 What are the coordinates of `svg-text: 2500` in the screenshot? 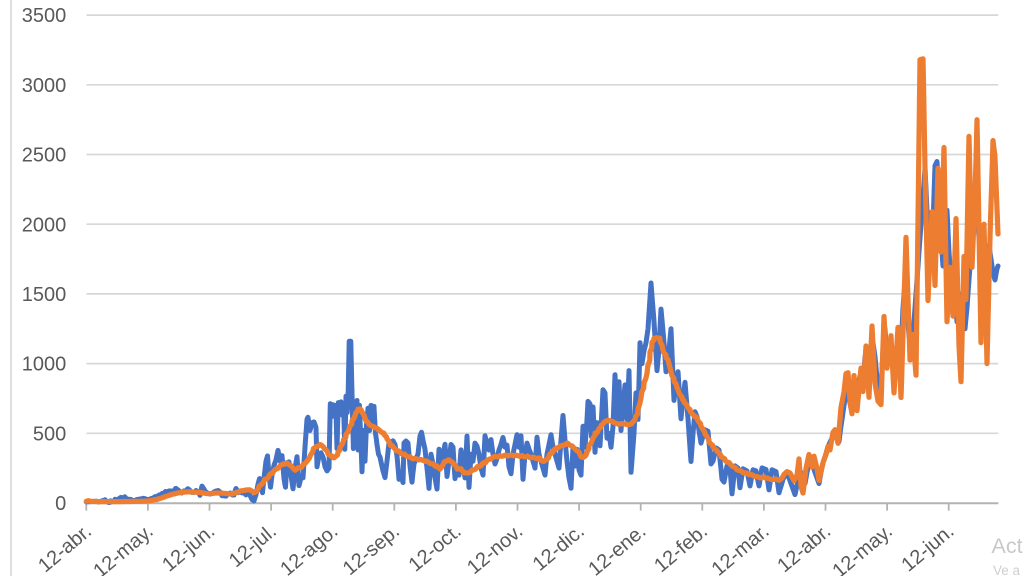 It's located at (44, 156).